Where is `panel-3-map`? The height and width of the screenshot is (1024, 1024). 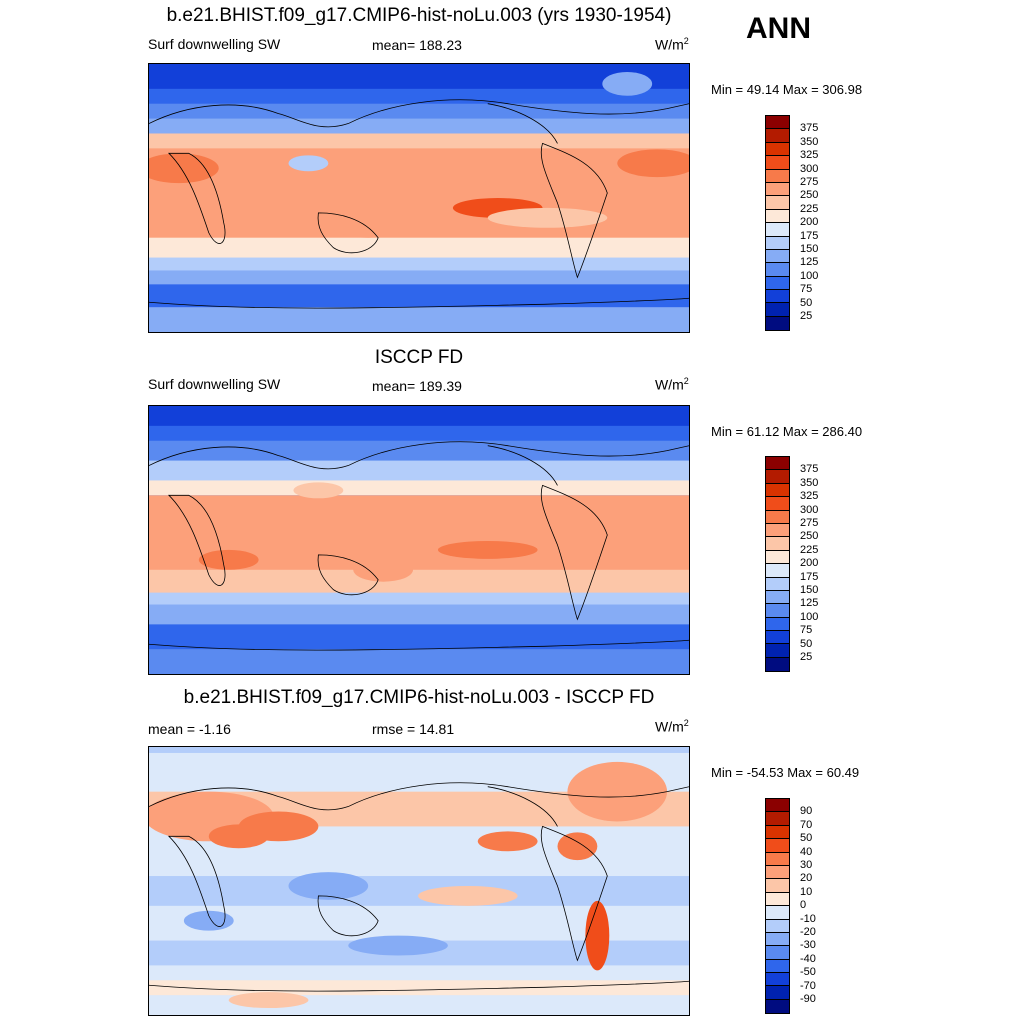 panel-3-map is located at coordinates (419, 881).